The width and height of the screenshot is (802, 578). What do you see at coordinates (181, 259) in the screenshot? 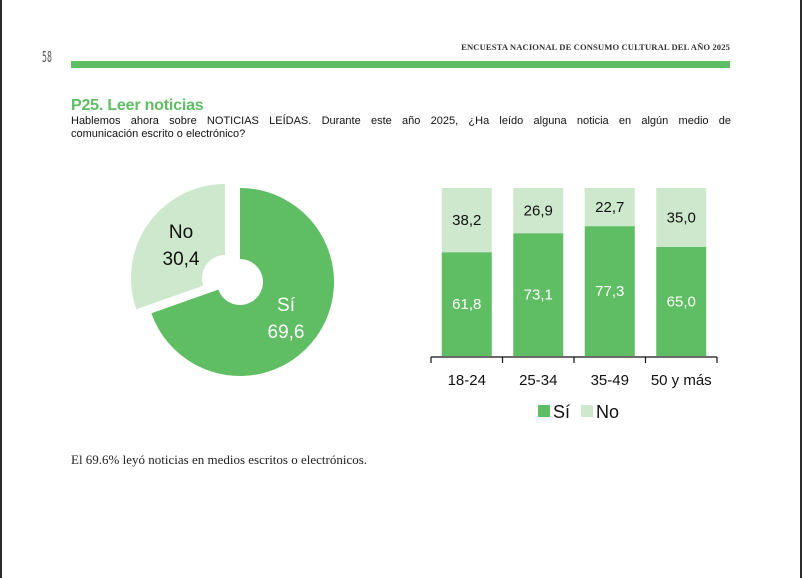
I see `pie-label-value: 30,4` at bounding box center [181, 259].